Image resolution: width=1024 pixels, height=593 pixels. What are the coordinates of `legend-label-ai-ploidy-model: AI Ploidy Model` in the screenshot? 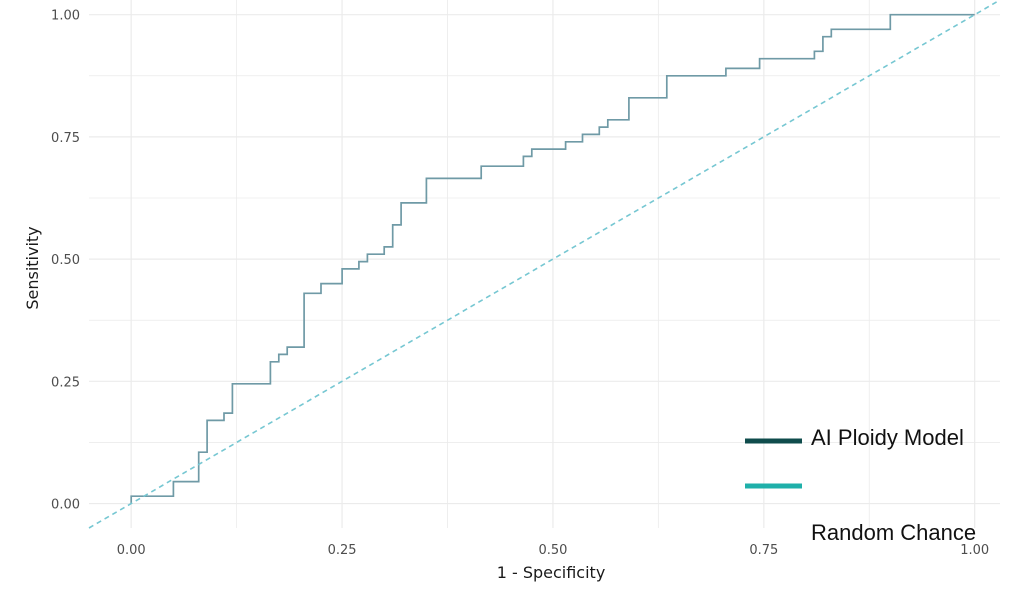 It's located at (887, 437).